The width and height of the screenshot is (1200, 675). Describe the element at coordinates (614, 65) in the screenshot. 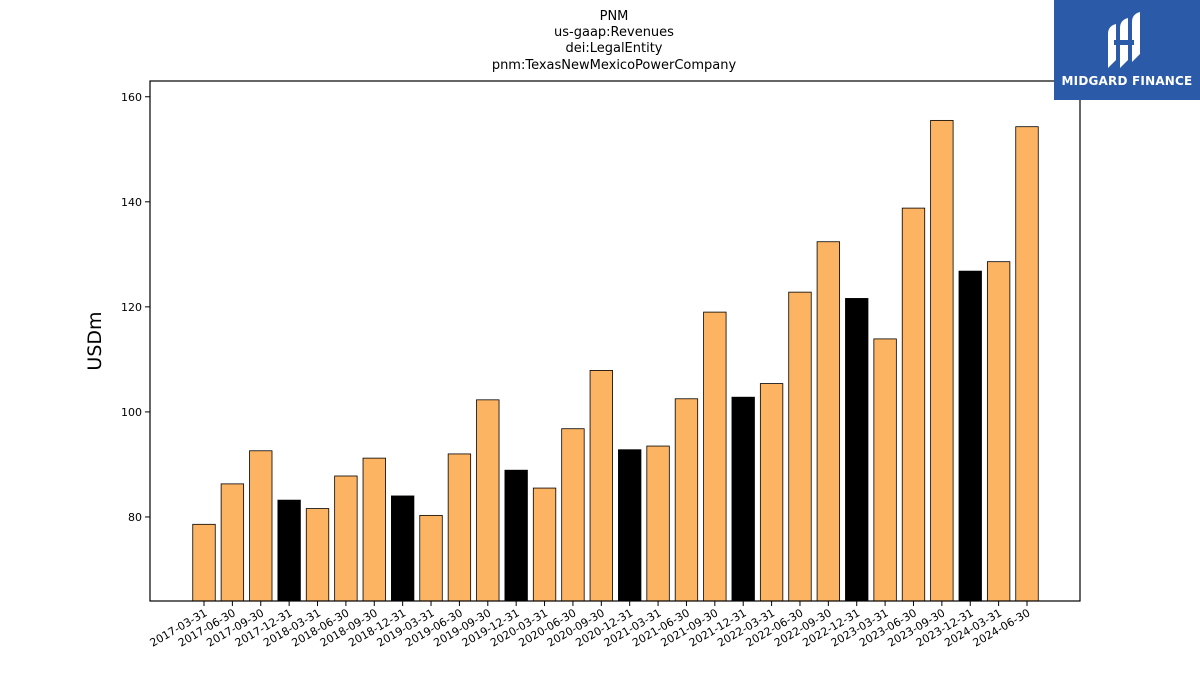

I see `title-line-4: pnm:TexasNewMexicoPowerCompany` at that location.